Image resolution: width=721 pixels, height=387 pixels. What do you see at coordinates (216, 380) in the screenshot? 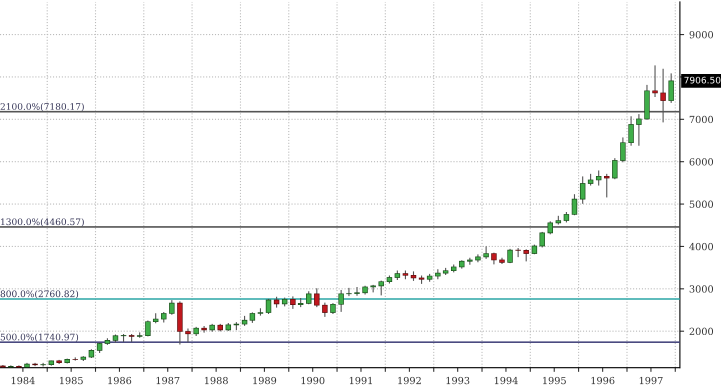
I see `x-tick-label: 1988` at bounding box center [216, 380].